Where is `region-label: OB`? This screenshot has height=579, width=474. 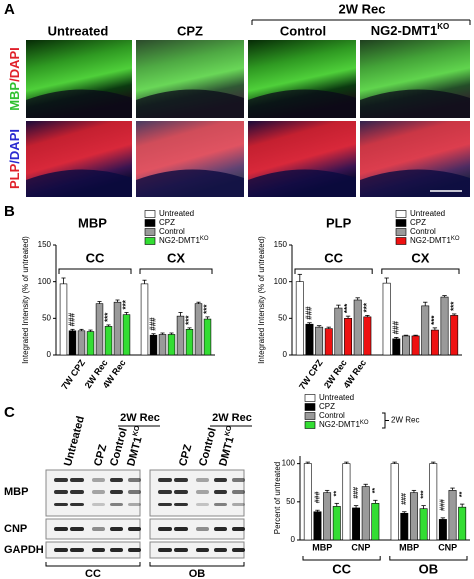
region-label: OB is located at coordinates (197, 573).